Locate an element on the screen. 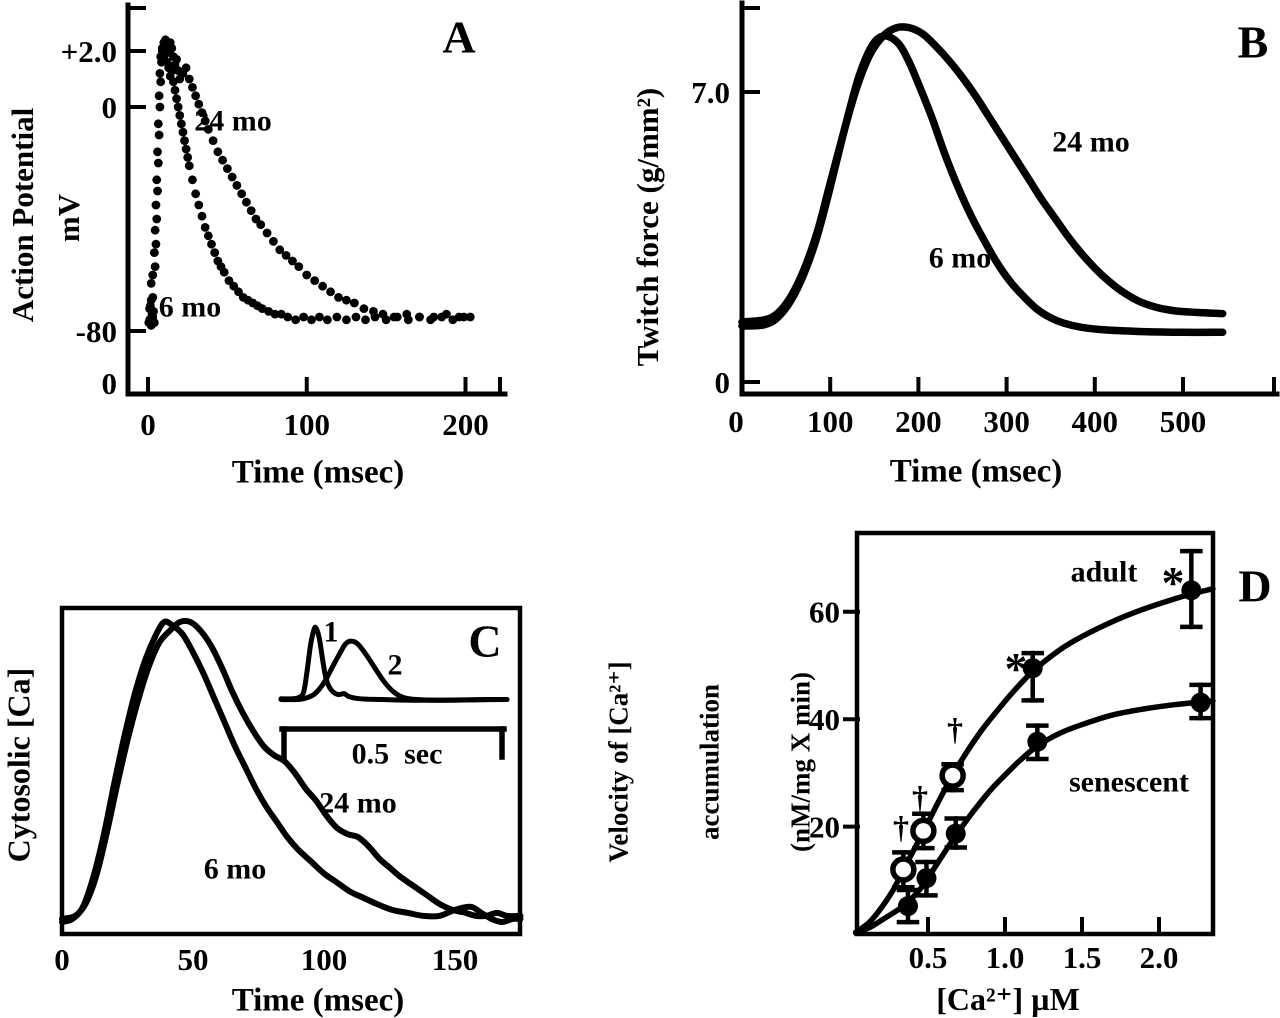  panel-d-x-axis-title: [Ca²⁺] µM is located at coordinates (1008, 999).